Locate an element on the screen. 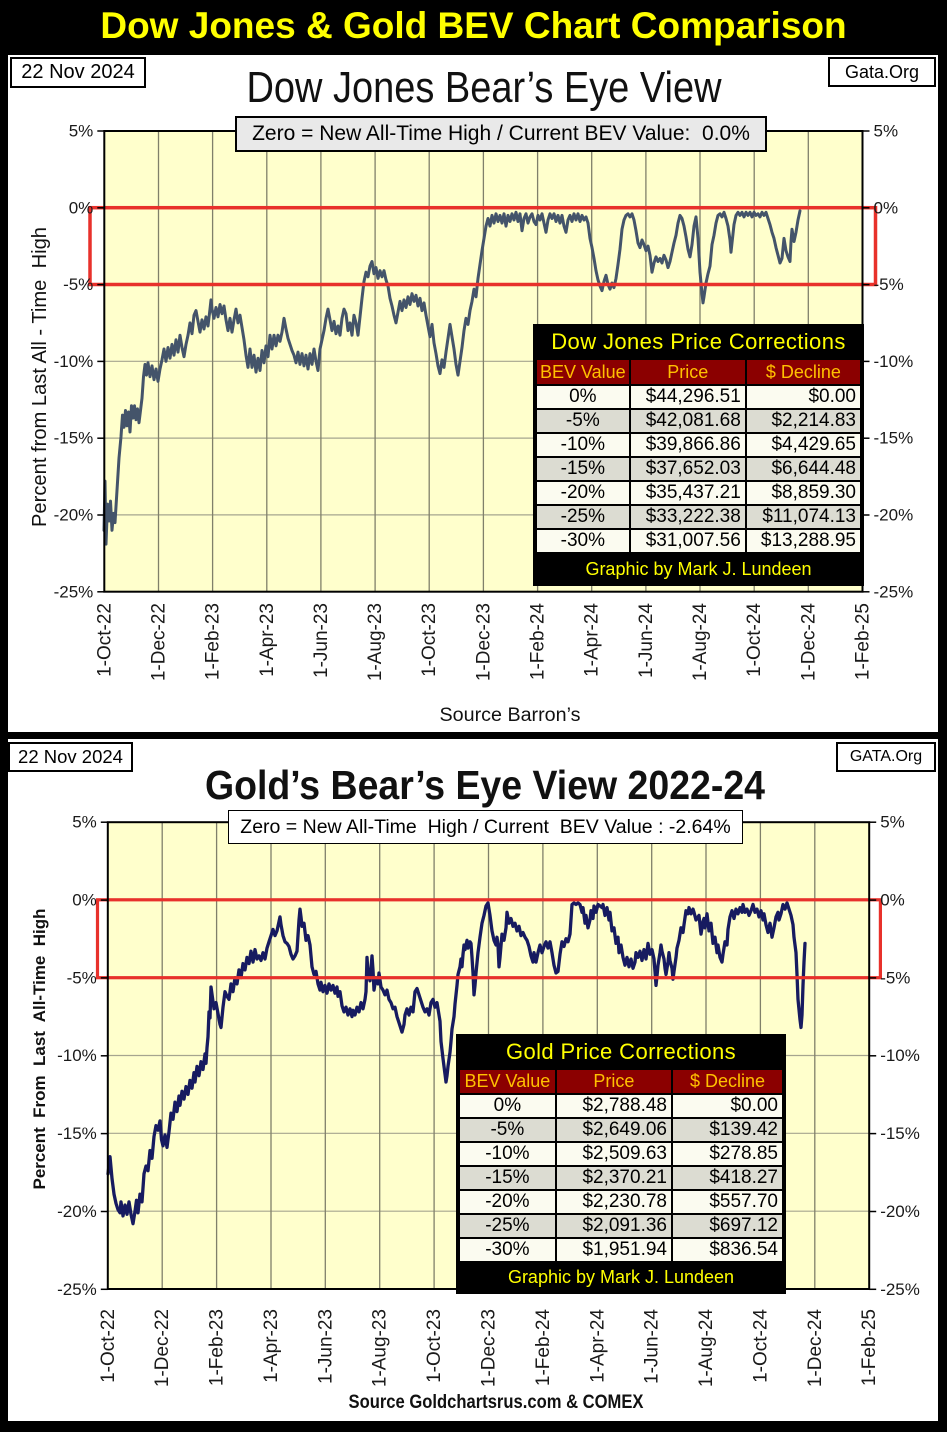  svg-text: Dow Jones Bear’s Eye View is located at coordinates (484, 87).